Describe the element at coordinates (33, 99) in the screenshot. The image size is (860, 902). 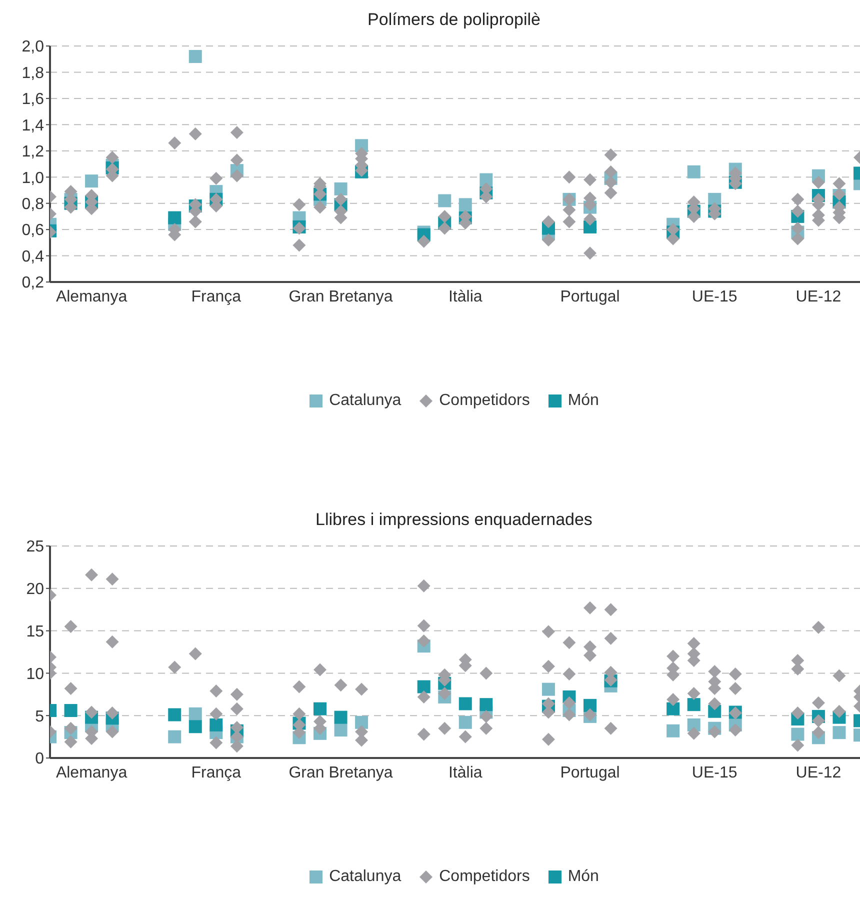
I see `y-tick-label: 1,6` at that location.